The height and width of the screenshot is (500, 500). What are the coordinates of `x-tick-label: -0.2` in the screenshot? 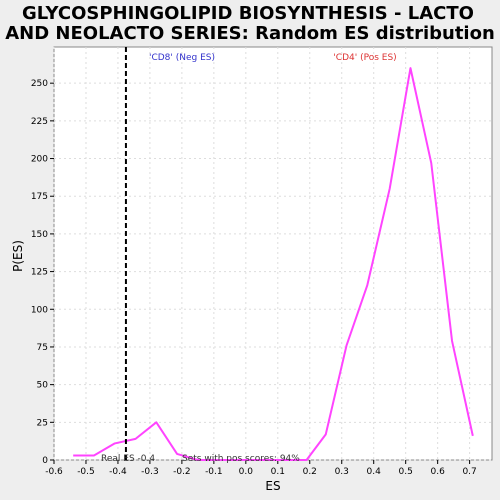 It's located at (182, 472).